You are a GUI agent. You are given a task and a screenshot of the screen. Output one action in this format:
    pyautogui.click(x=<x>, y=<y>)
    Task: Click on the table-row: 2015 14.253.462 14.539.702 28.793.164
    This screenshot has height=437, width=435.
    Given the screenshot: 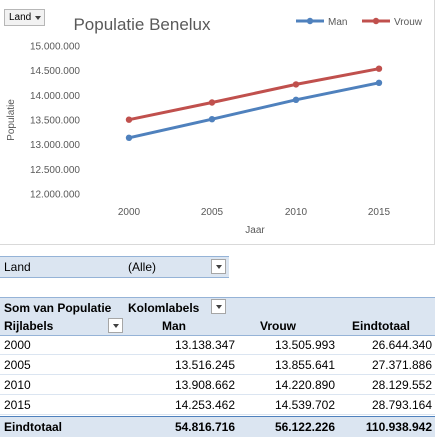 What is the action you would take?
    pyautogui.click(x=217, y=405)
    